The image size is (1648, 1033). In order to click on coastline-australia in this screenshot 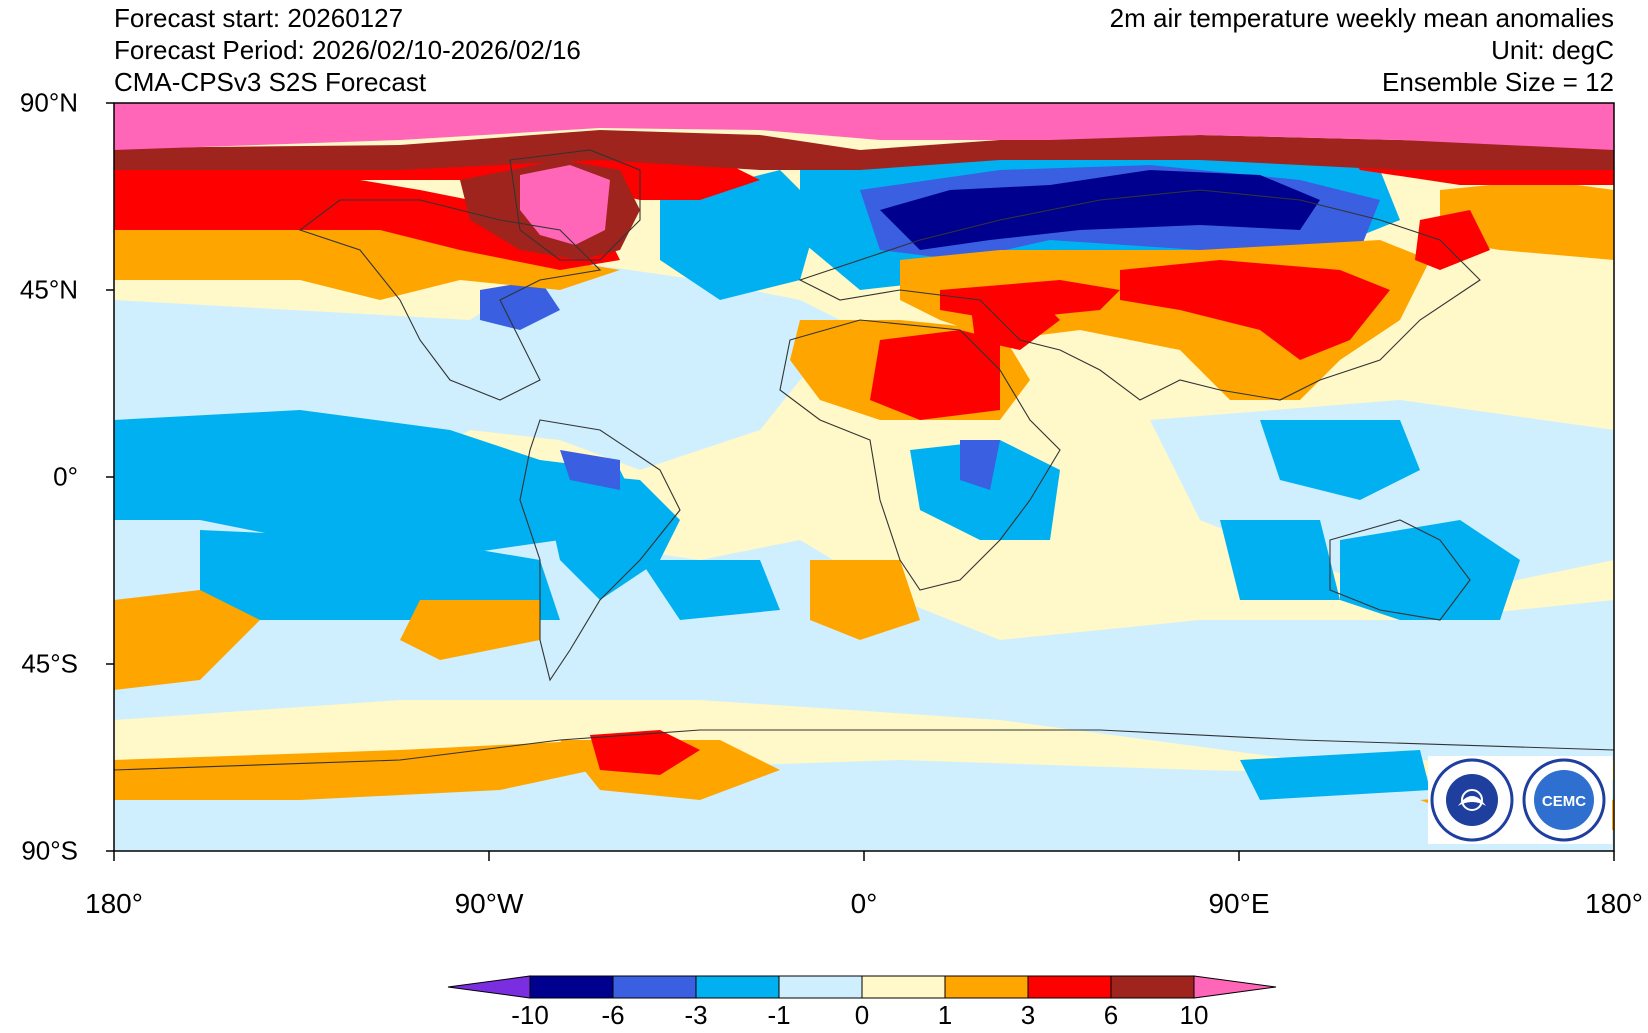, I will do `click(1400, 570)`.